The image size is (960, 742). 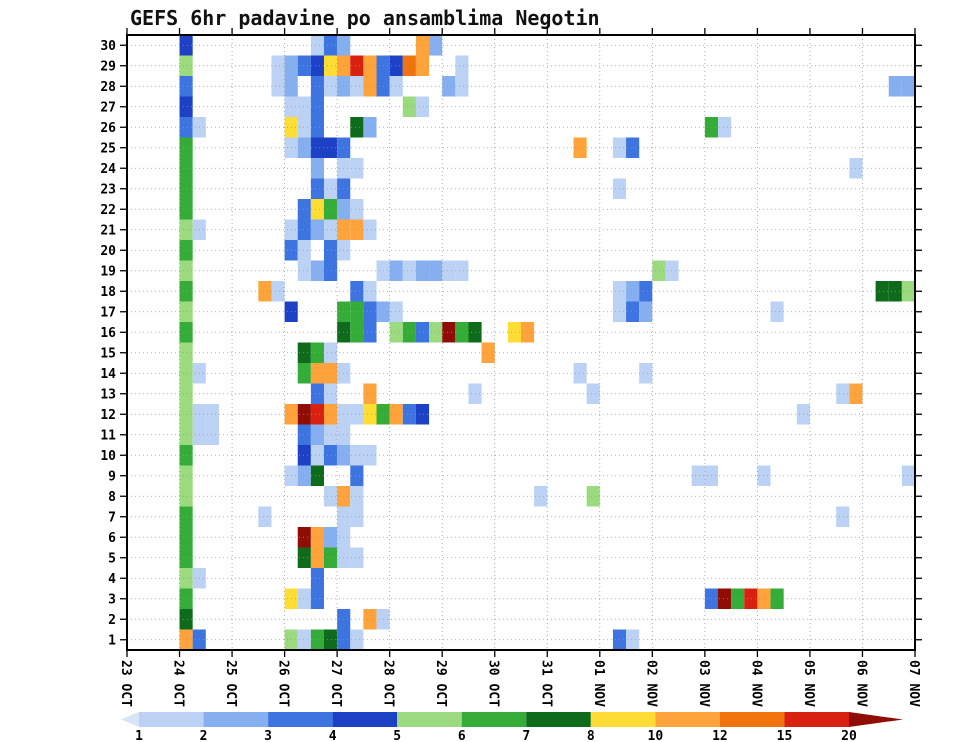 I want to click on colorbar-tick-label: 1, so click(x=139, y=735).